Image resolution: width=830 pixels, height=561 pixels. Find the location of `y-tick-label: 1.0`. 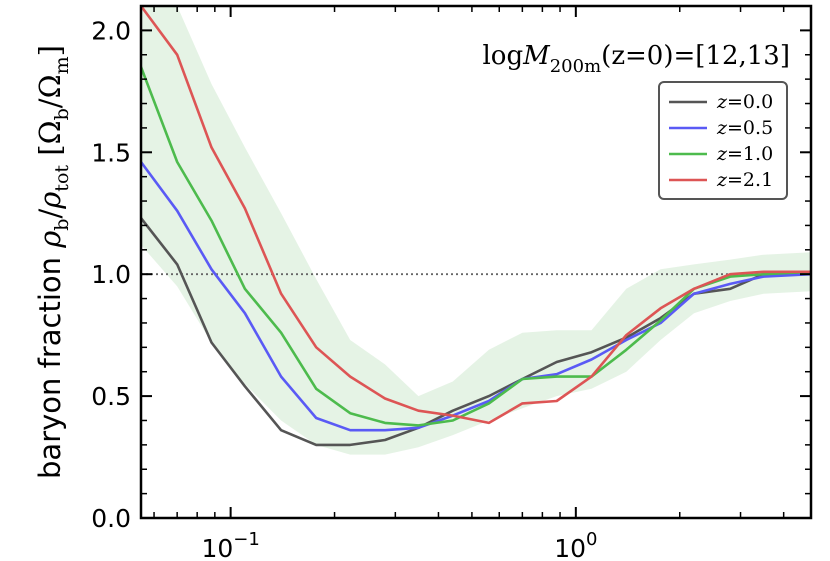

y-tick-label: 1.0 is located at coordinates (111, 274).